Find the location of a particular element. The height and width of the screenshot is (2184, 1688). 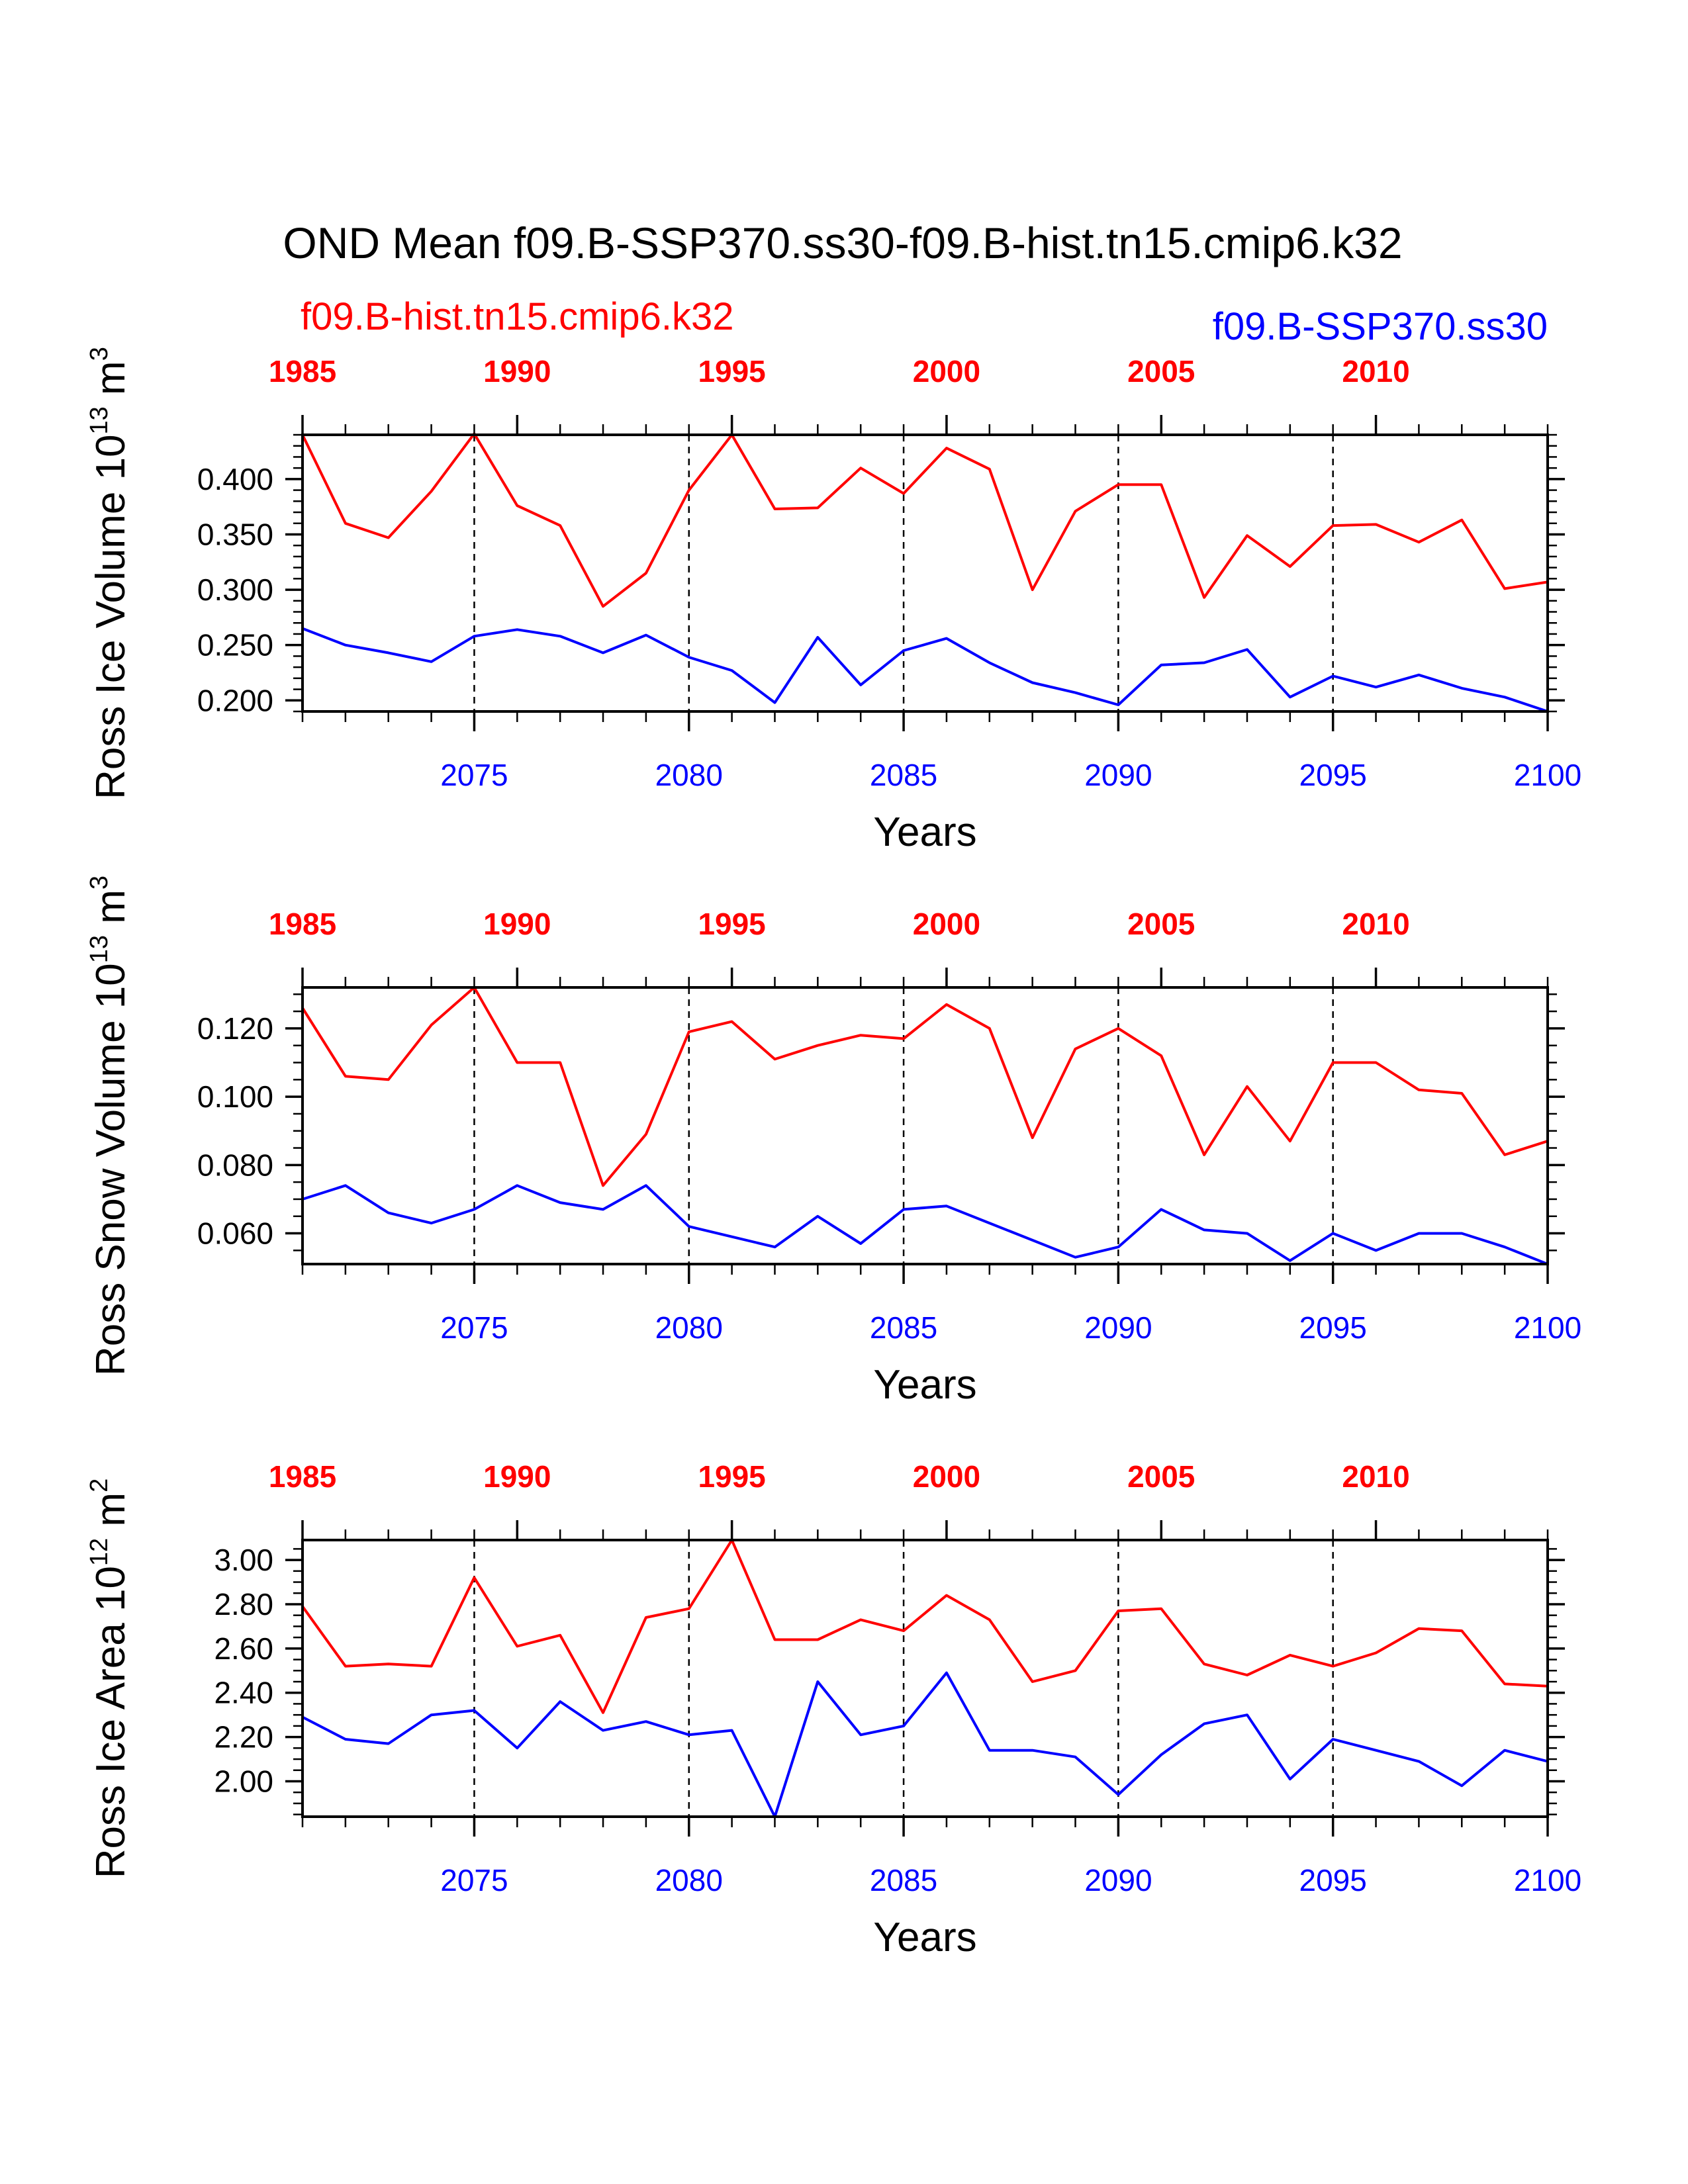

y-tick-label: 0.250 is located at coordinates (235, 645).